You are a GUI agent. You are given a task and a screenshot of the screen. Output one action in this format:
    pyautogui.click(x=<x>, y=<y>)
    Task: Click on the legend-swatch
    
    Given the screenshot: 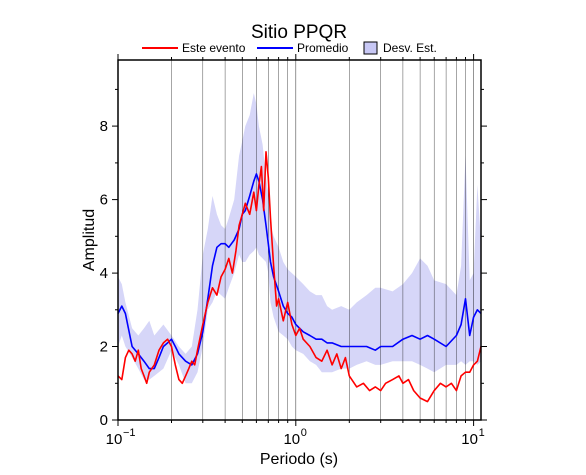 What is the action you would take?
    pyautogui.click(x=370, y=48)
    